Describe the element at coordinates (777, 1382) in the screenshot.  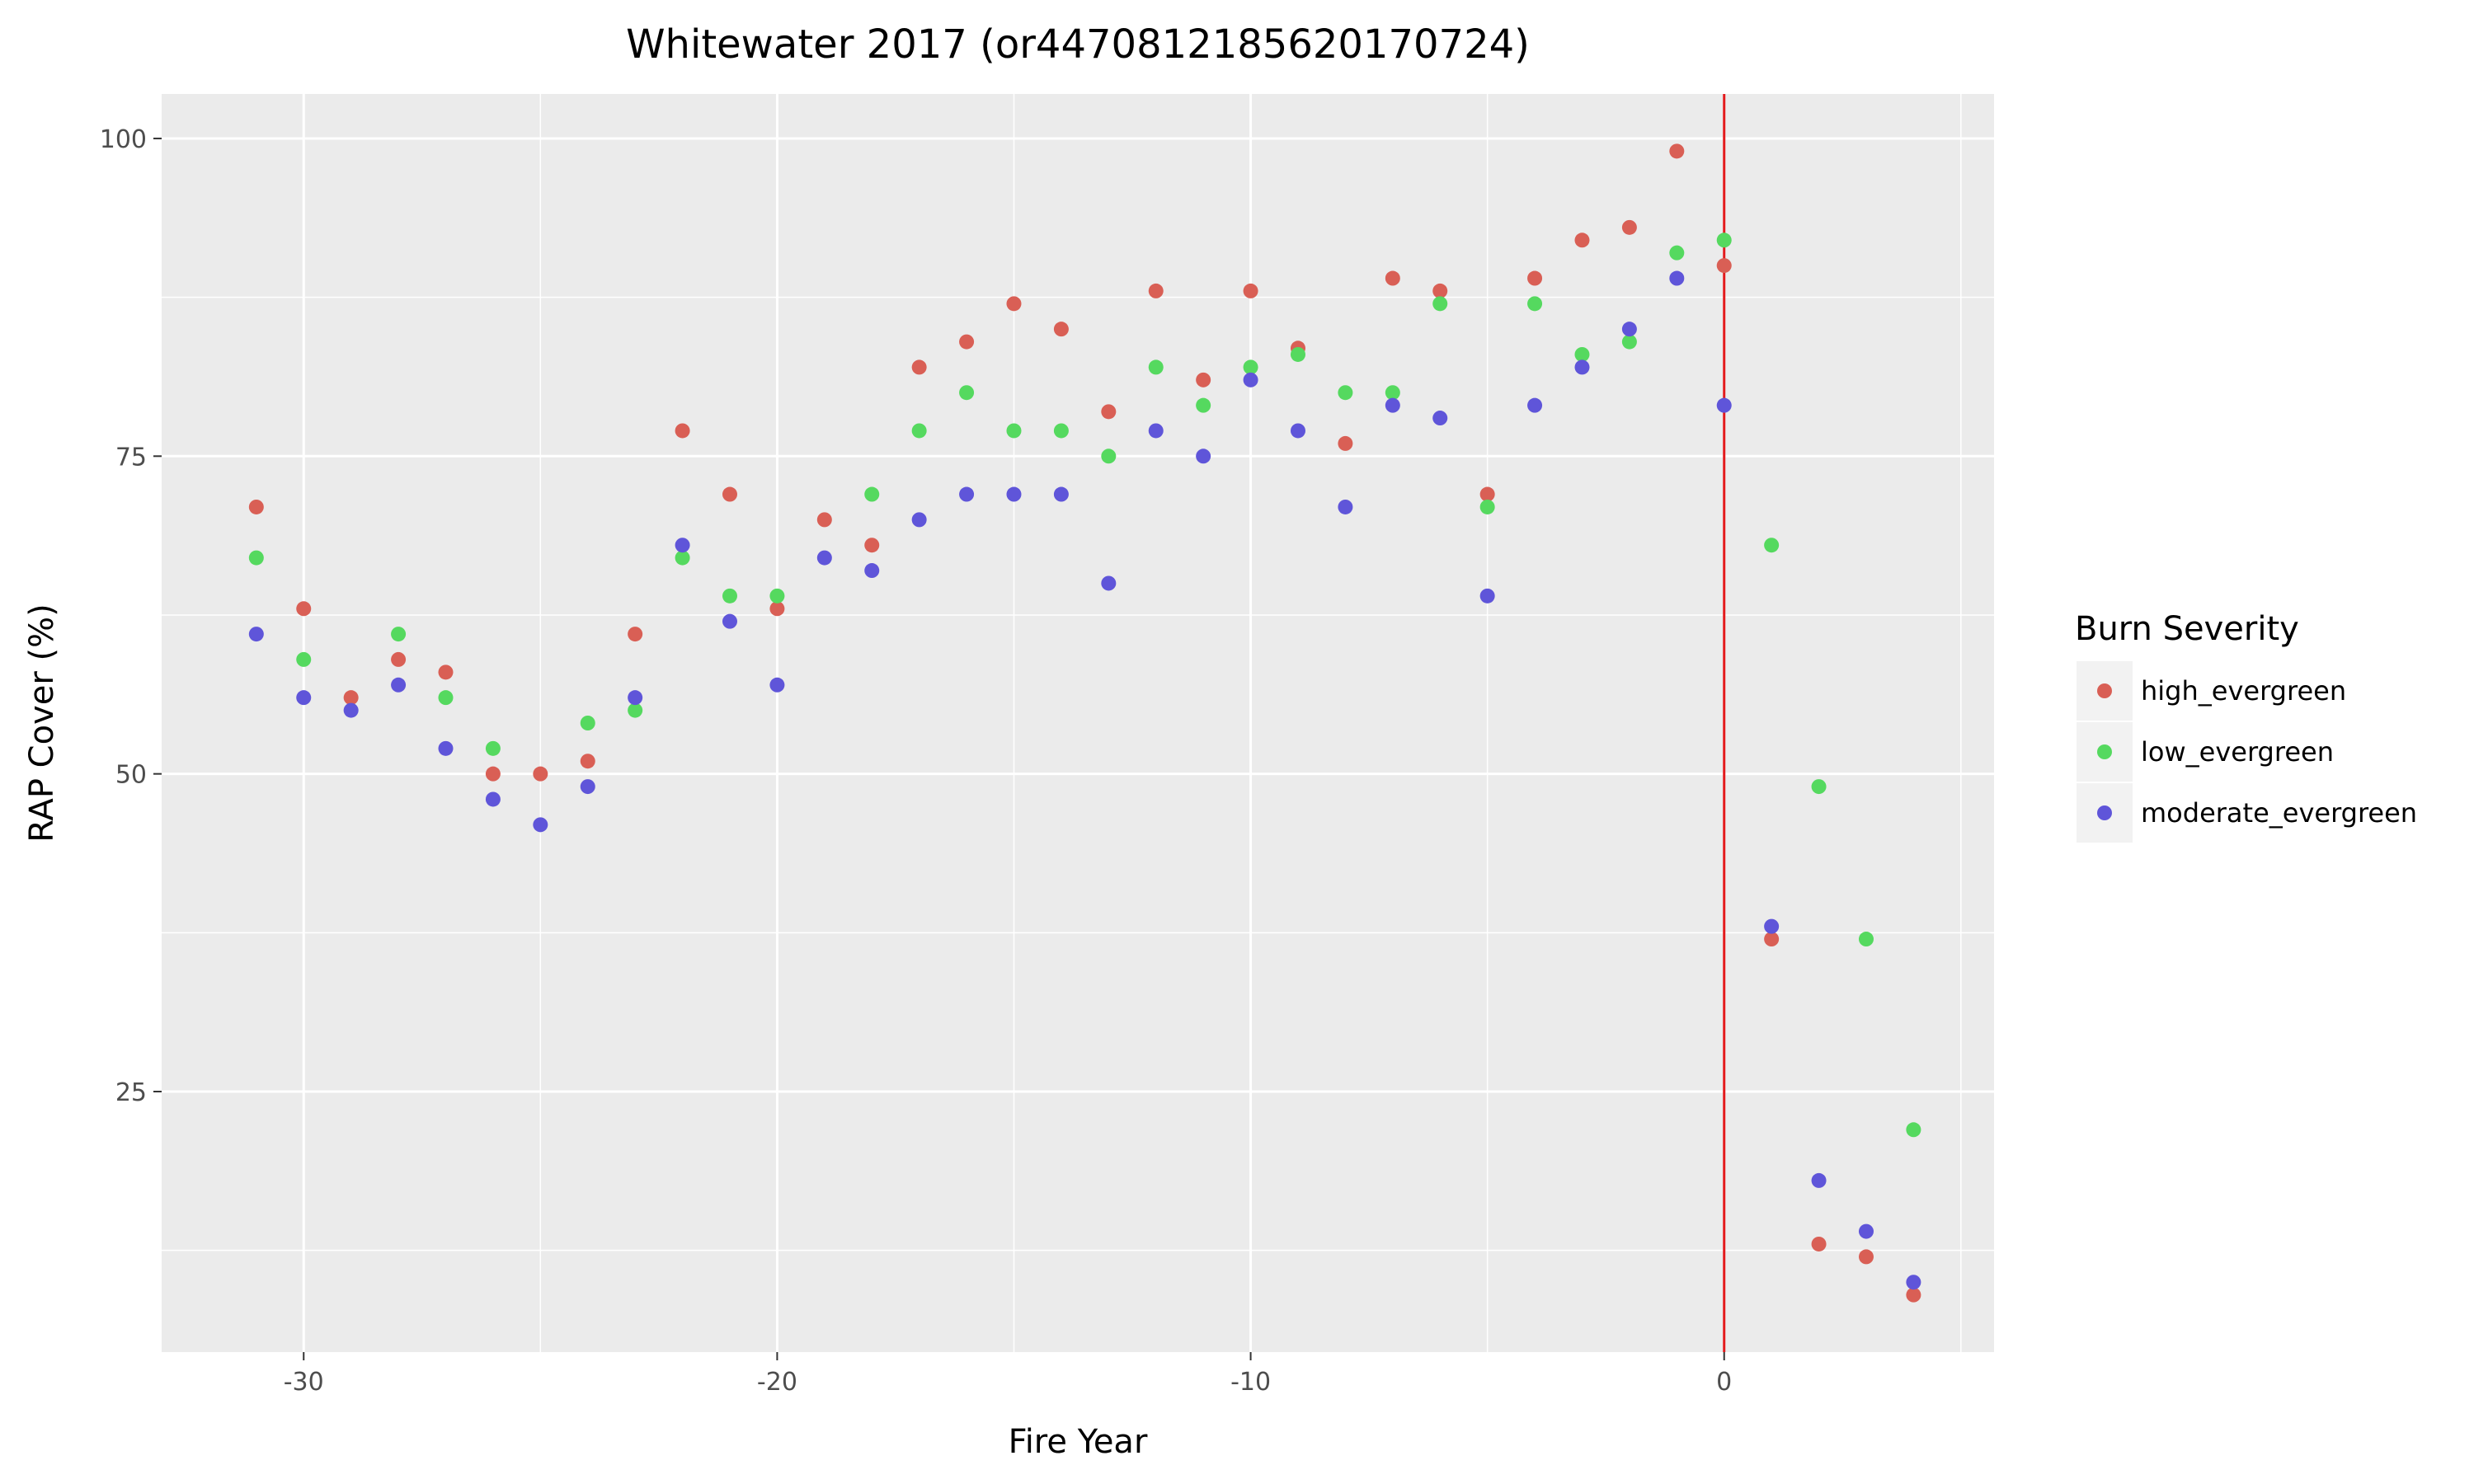
I see `x-tick-label: -20` at that location.